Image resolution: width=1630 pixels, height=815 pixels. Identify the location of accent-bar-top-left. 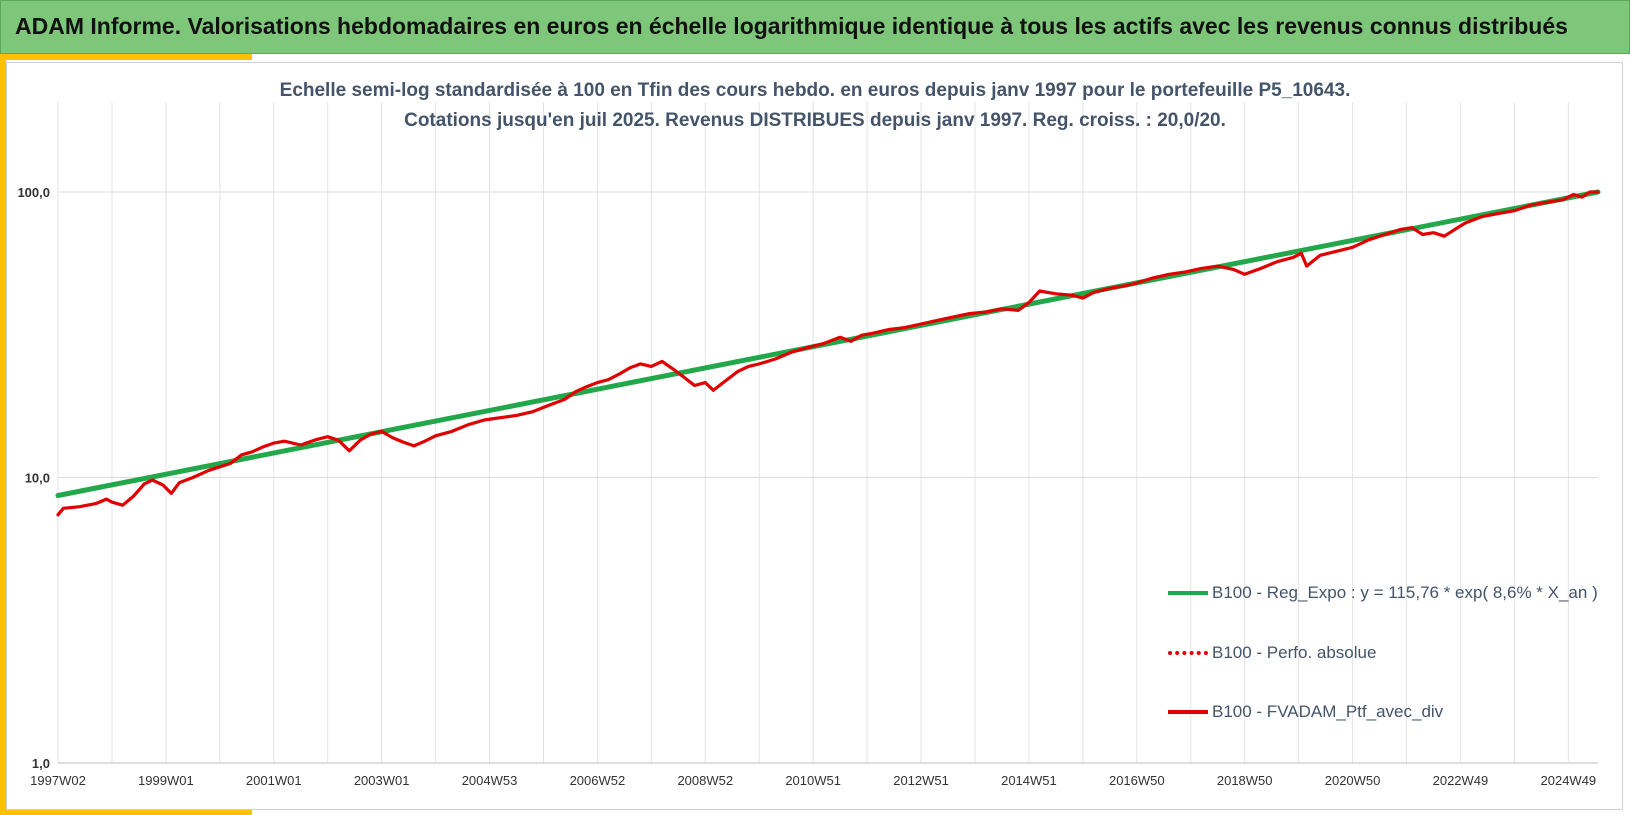
(126, 57).